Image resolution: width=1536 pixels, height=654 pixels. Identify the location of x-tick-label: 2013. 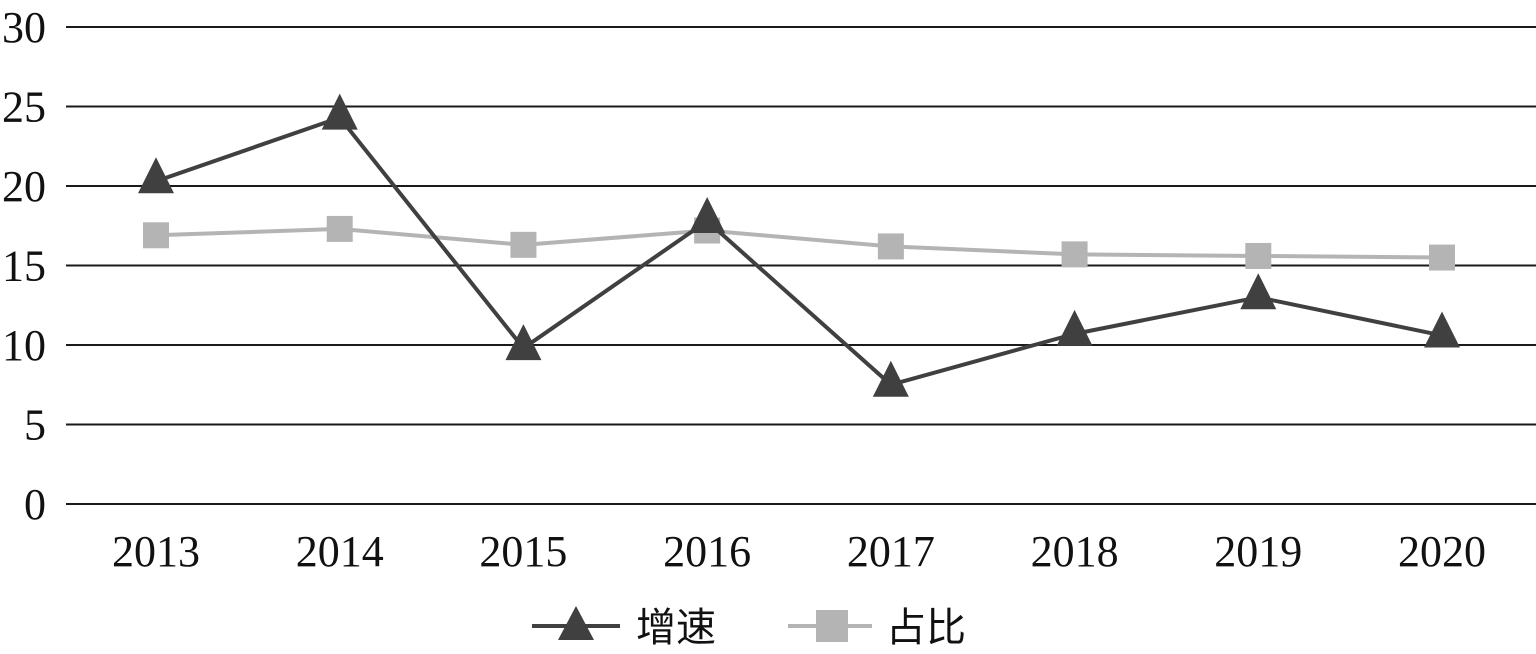
(156, 551).